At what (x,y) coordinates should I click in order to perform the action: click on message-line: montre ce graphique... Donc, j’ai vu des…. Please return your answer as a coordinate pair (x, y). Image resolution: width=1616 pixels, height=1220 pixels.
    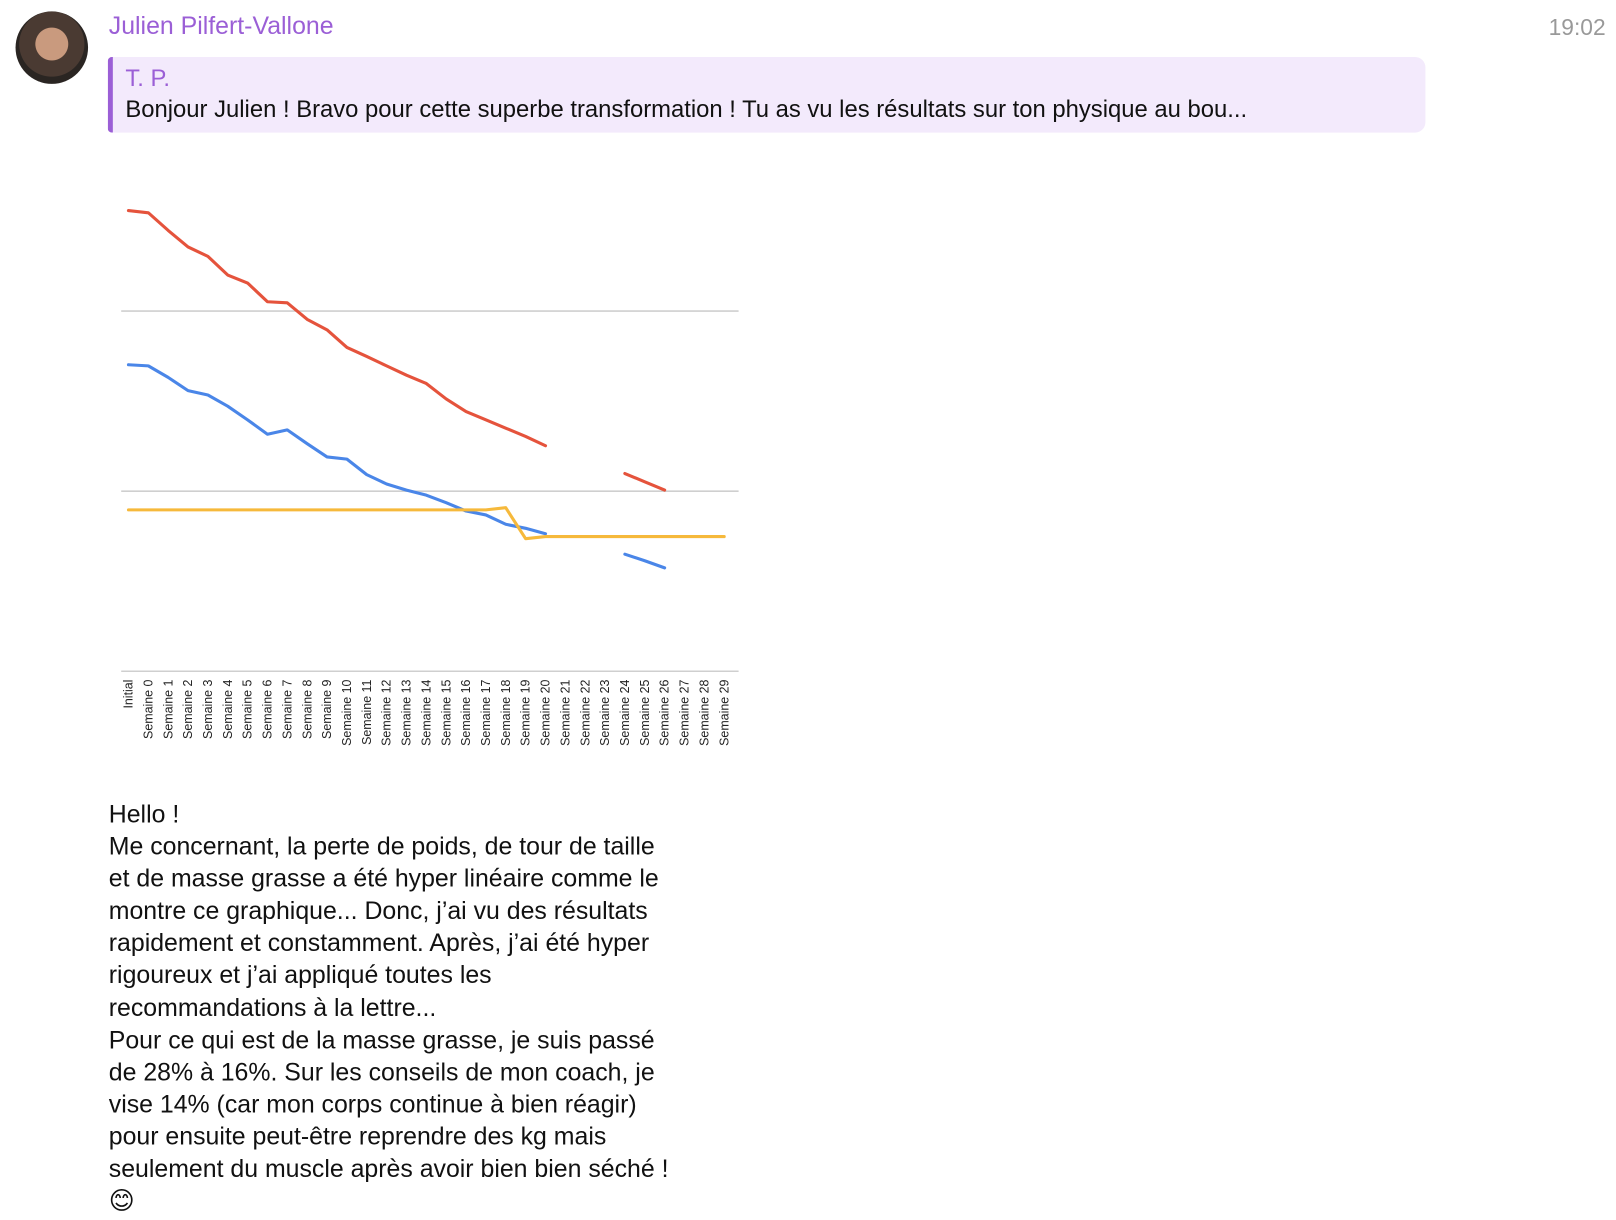
    Looking at the image, I should click on (378, 911).